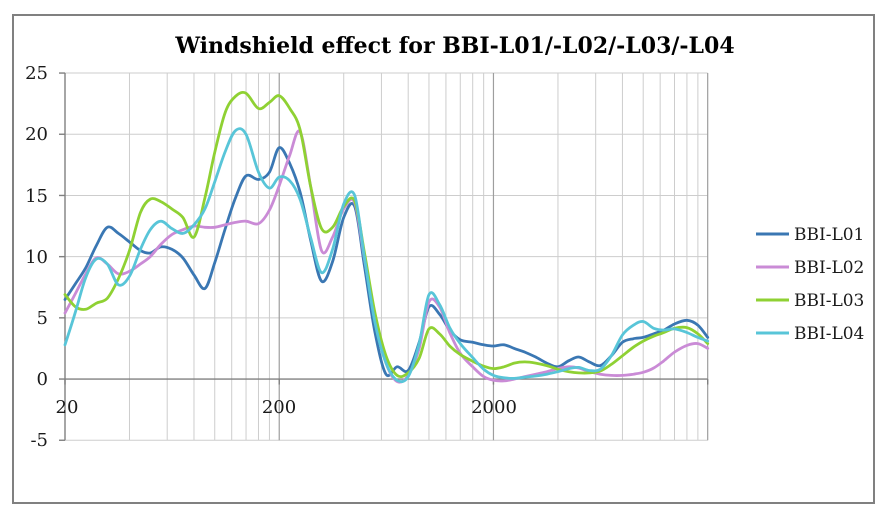  I want to click on legend-label-bbi-l03: BBI-L03, so click(829, 301).